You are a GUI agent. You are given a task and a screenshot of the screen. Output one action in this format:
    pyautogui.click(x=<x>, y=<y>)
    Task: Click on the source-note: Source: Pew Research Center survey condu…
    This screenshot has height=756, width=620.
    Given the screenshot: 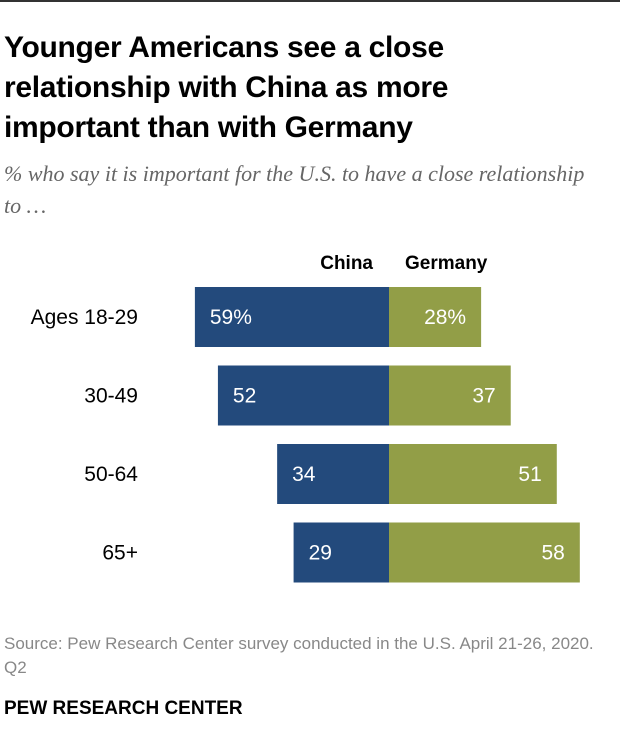 What is the action you would take?
    pyautogui.click(x=299, y=655)
    